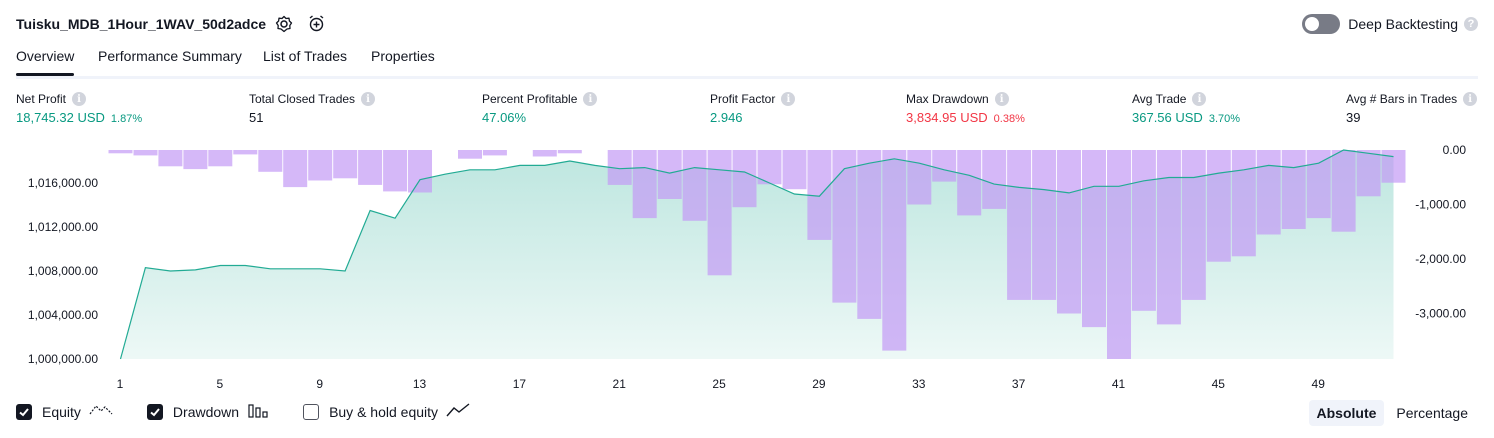 The image size is (1494, 438). I want to click on right-axis-tick-label: 0.00, so click(1455, 150).